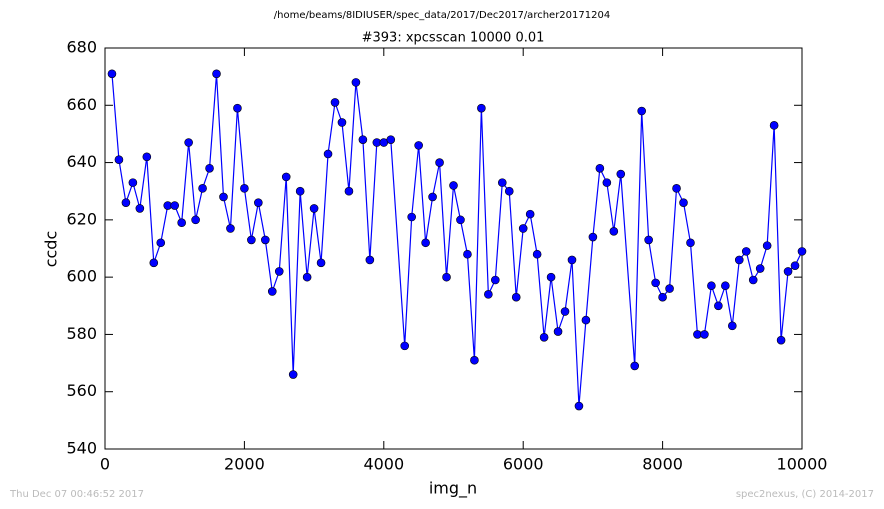 Image resolution: width=884 pixels, height=509 pixels. I want to click on chart-title: #393: xpcsscan 10000 0.01, so click(453, 38).